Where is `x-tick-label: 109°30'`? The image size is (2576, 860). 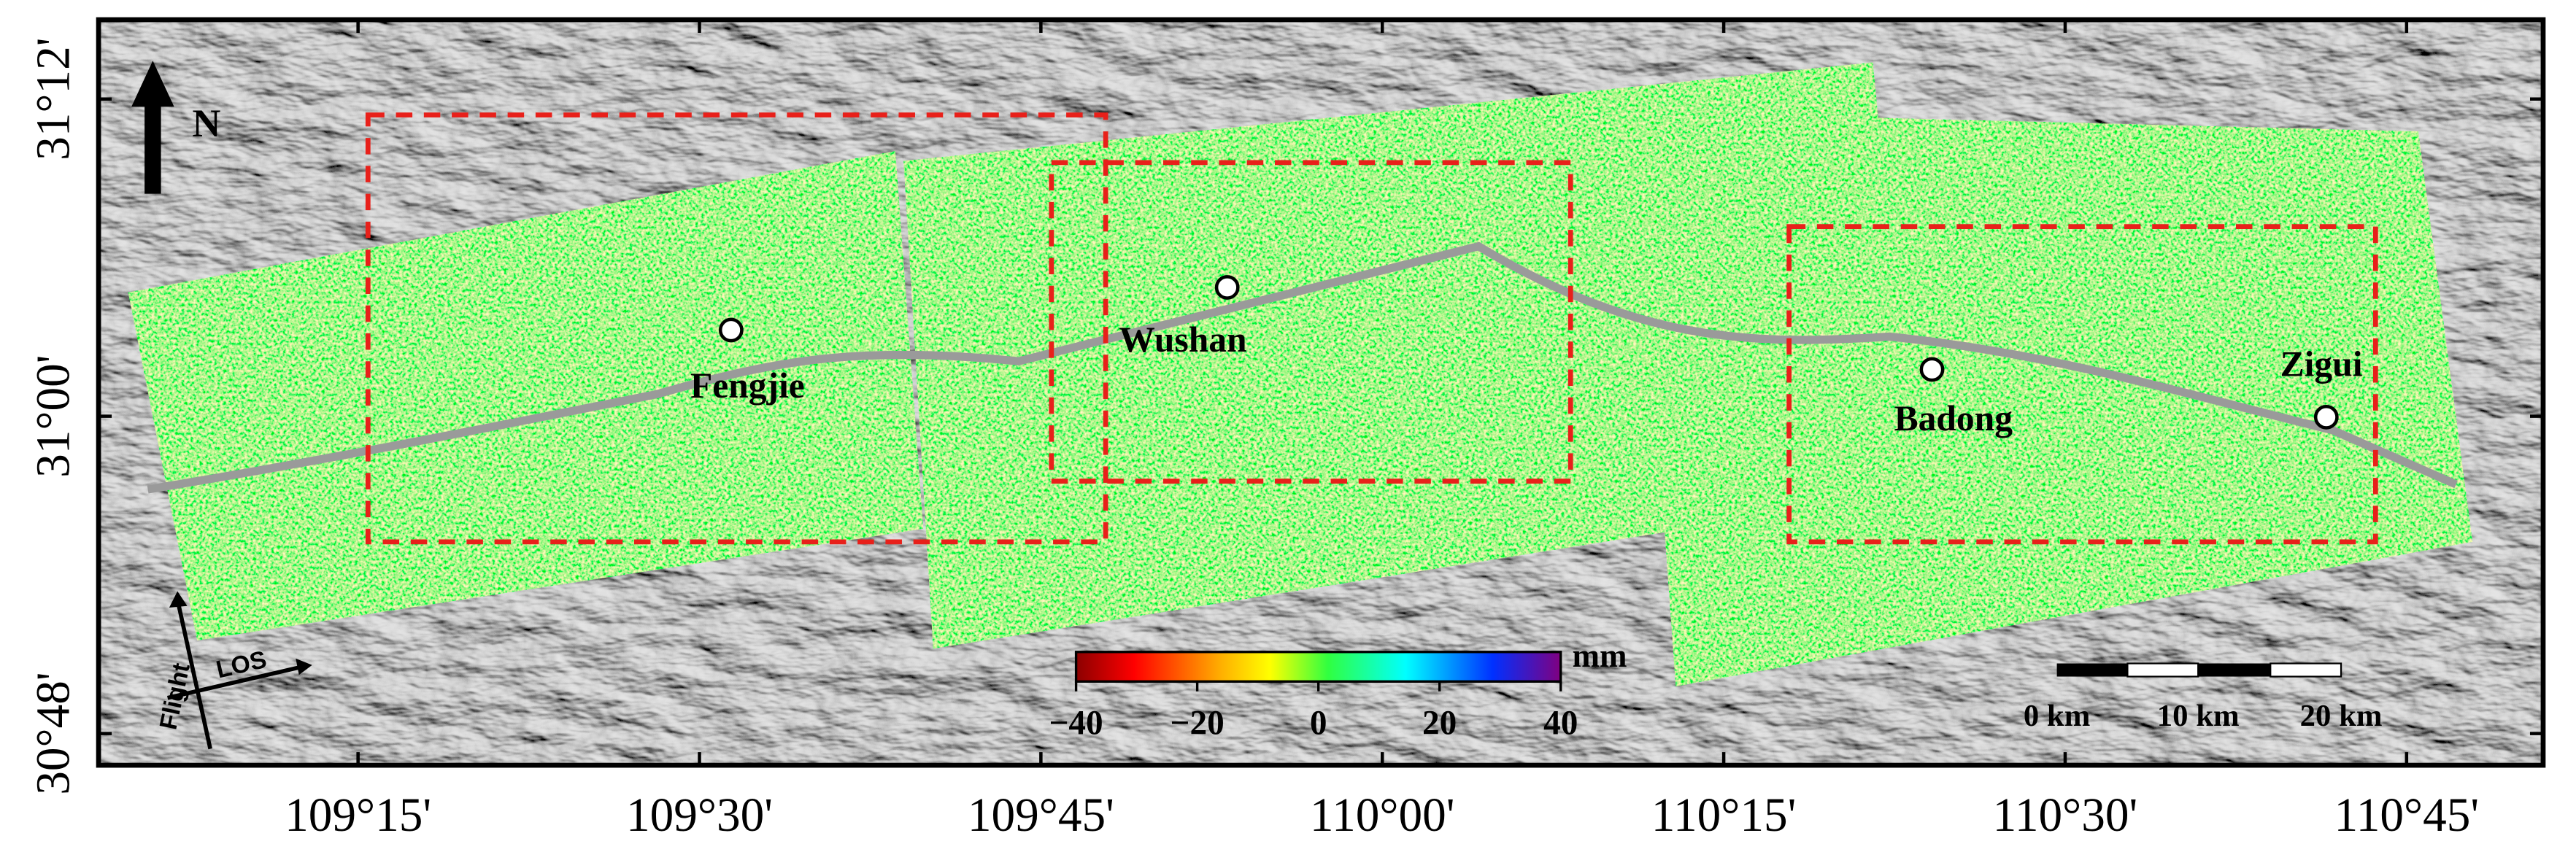 x-tick-label: 109°30' is located at coordinates (699, 816).